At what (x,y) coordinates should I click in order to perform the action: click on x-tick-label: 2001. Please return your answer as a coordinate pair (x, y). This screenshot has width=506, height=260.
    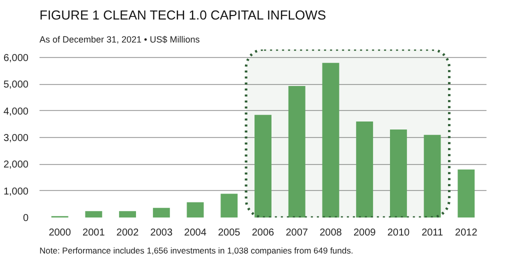
    Looking at the image, I should click on (94, 233).